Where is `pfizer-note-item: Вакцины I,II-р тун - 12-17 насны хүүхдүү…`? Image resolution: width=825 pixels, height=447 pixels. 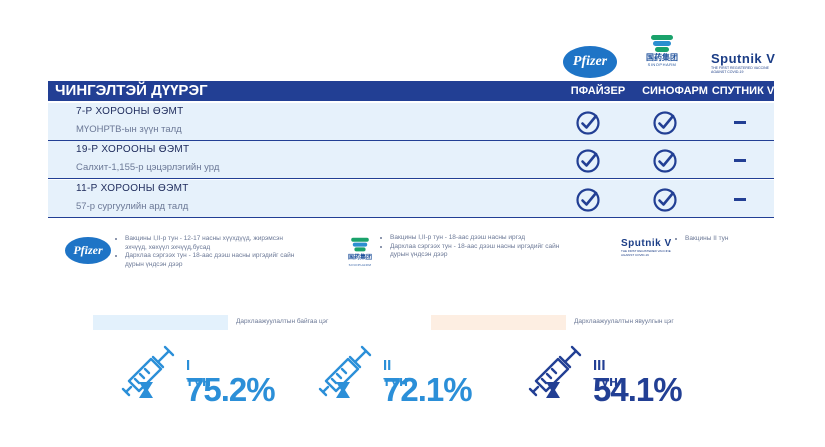 pfizer-note-item: Вакцины I,II-р тун - 12-17 насны хүүхдүү… is located at coordinates (215, 243).